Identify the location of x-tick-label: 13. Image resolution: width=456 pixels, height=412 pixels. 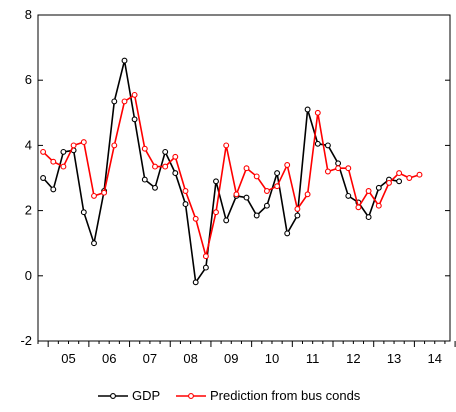
(394, 358).